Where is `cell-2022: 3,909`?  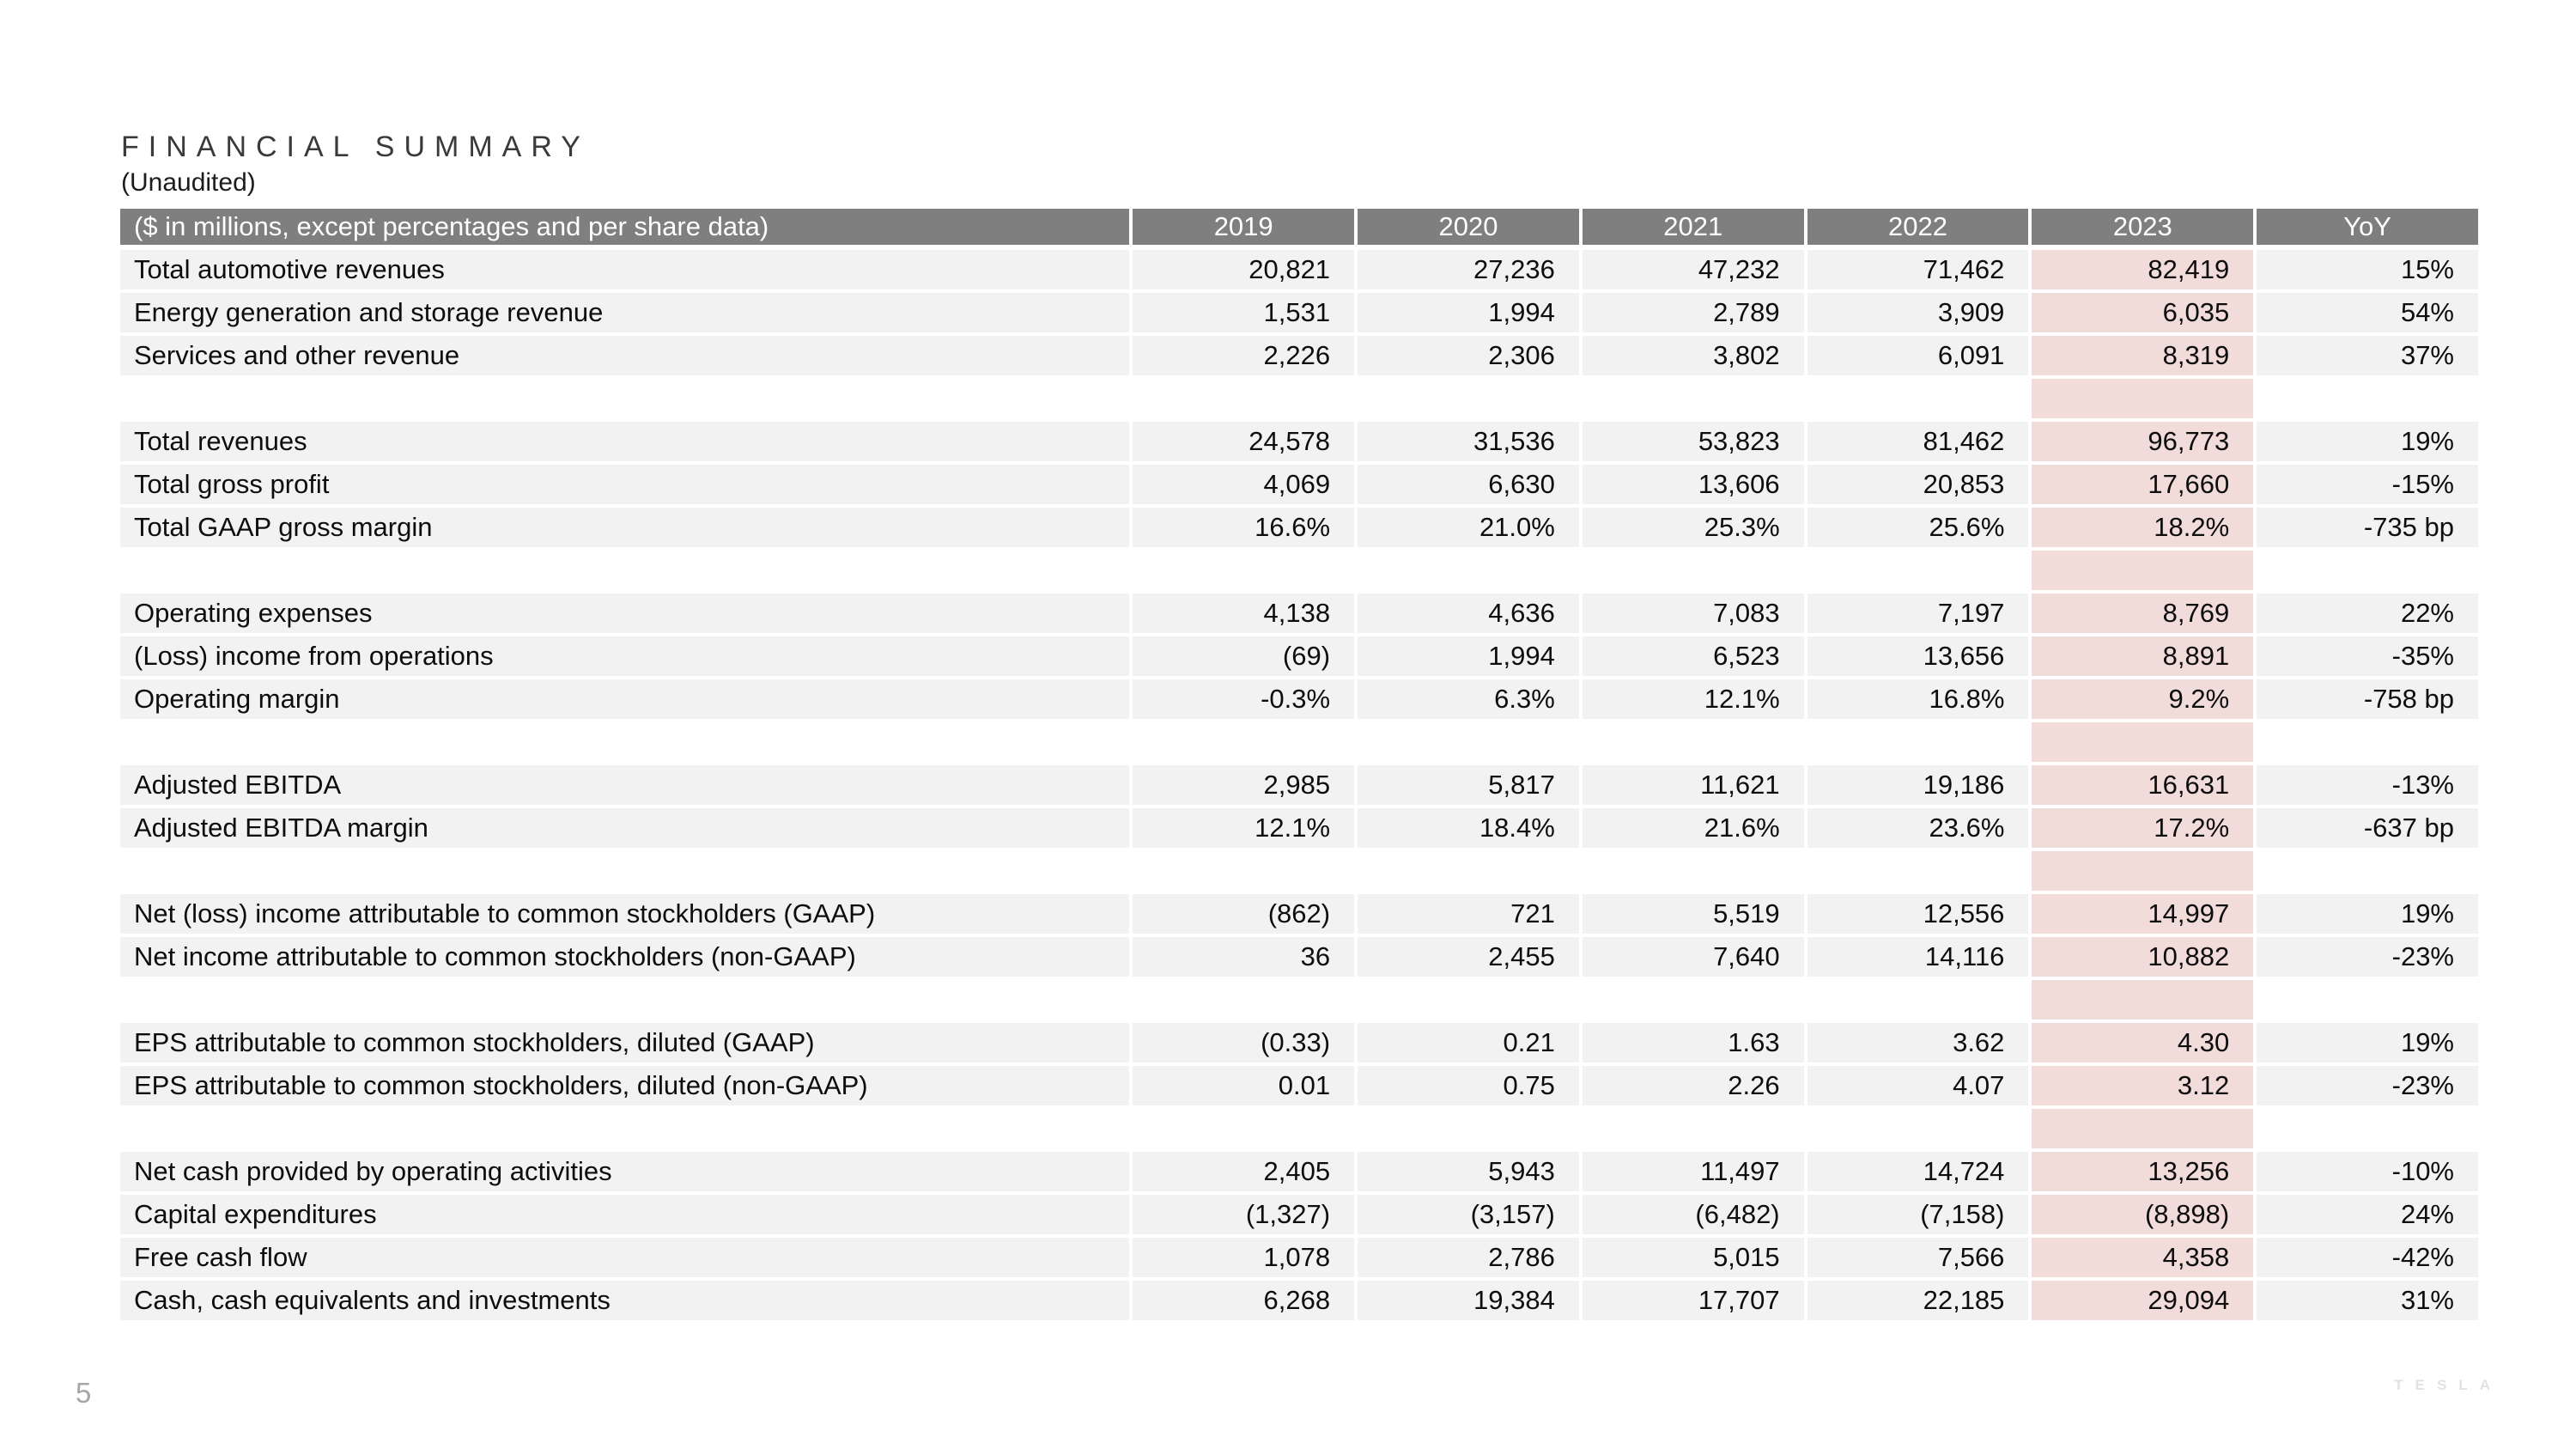 cell-2022: 3,909 is located at coordinates (1918, 312).